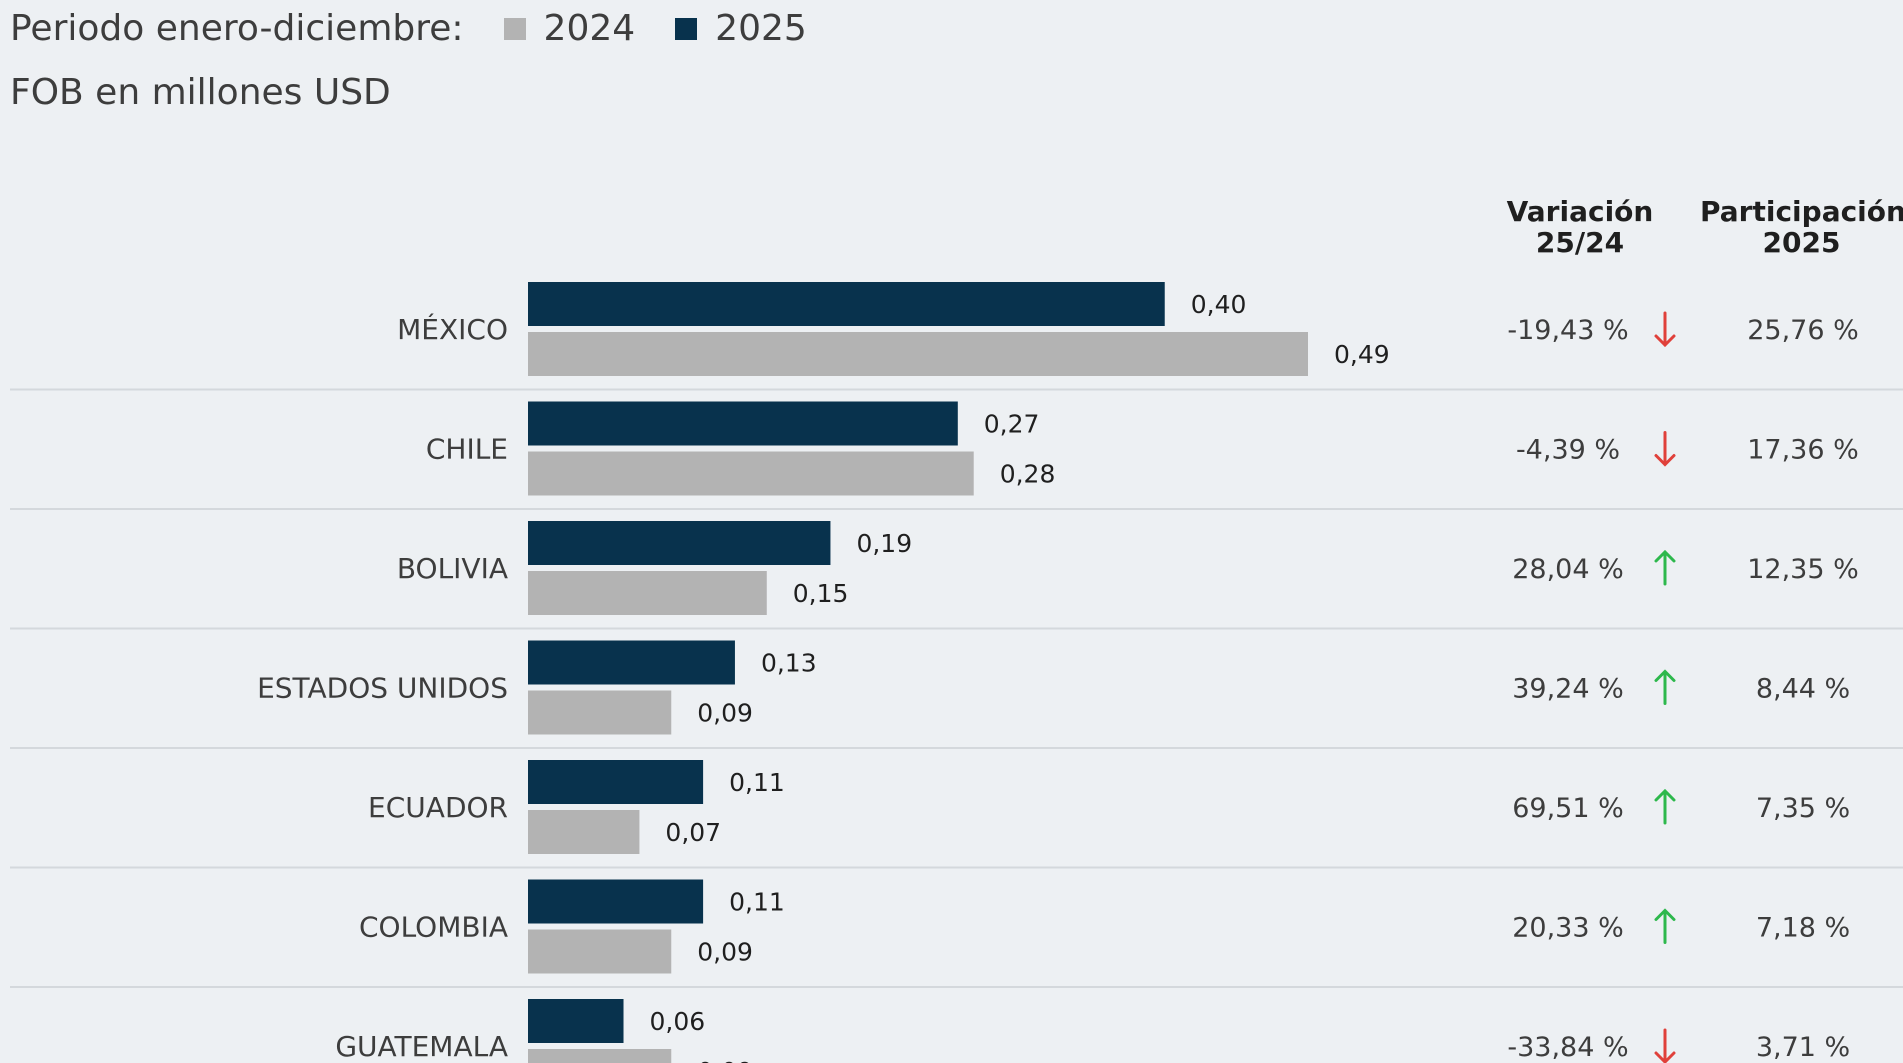 This screenshot has height=1063, width=1903. Describe the element at coordinates (514, 28) in the screenshot. I see `legend-swatch-2024` at that location.